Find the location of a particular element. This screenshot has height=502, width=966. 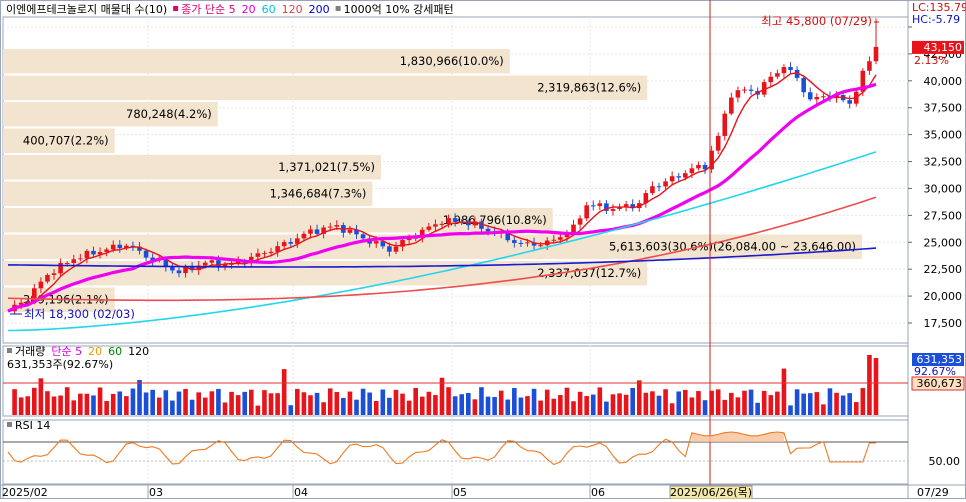

price-tick-label: 32,500 is located at coordinates (943, 162).